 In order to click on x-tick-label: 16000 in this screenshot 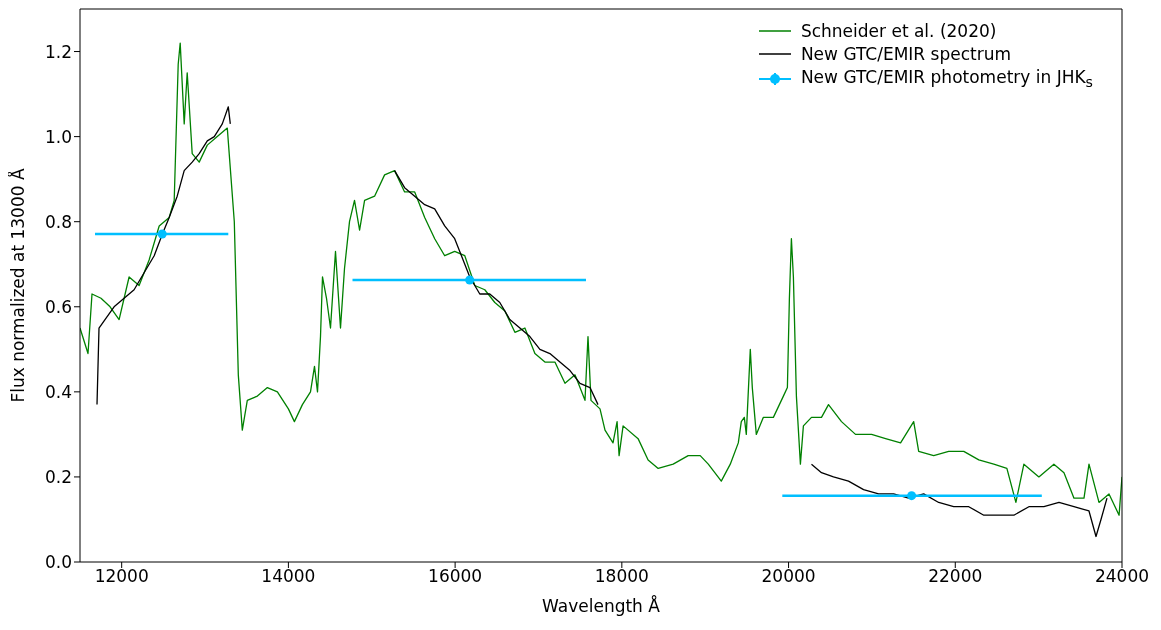, I will do `click(455, 576)`.